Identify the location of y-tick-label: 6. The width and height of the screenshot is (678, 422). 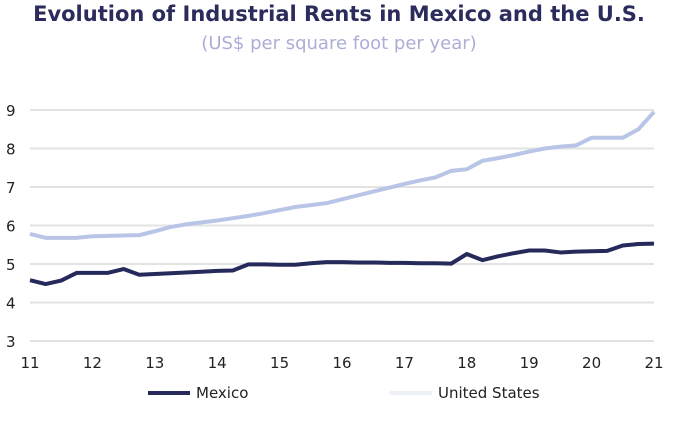
(11, 227).